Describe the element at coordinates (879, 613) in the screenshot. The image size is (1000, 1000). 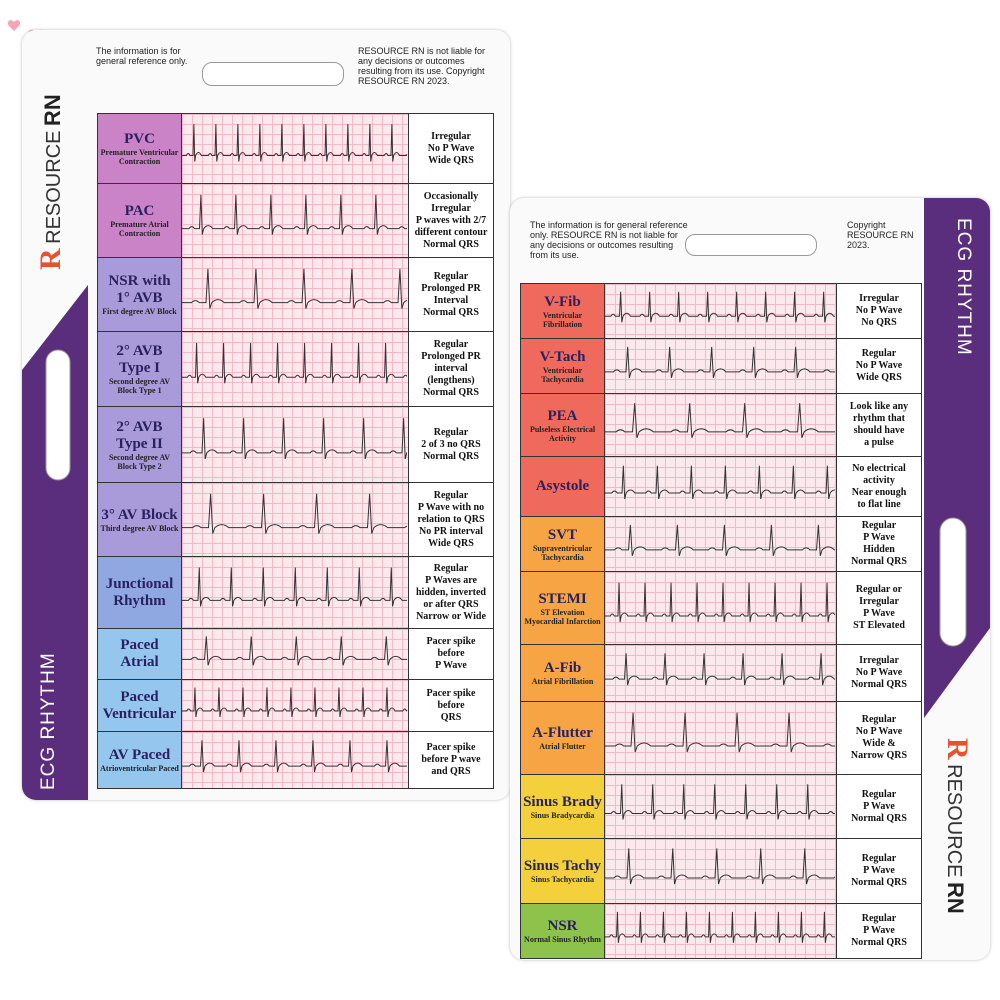
I see `description-line: P Wave` at that location.